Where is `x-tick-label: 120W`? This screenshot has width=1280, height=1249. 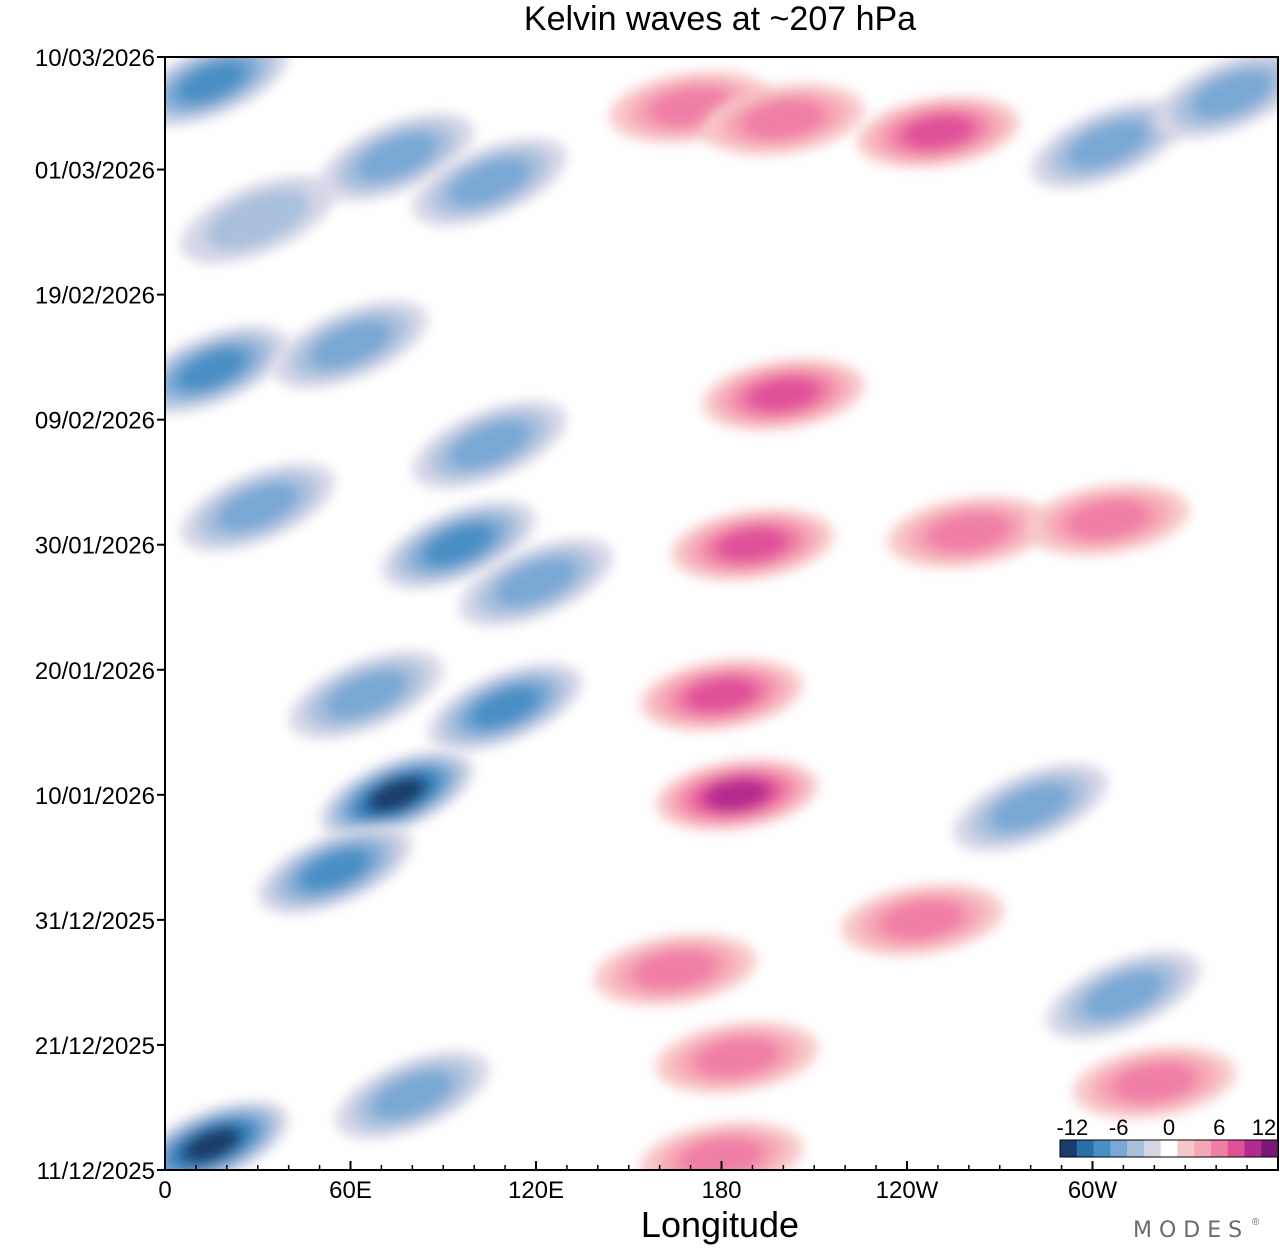
x-tick-label: 120W is located at coordinates (907, 1190).